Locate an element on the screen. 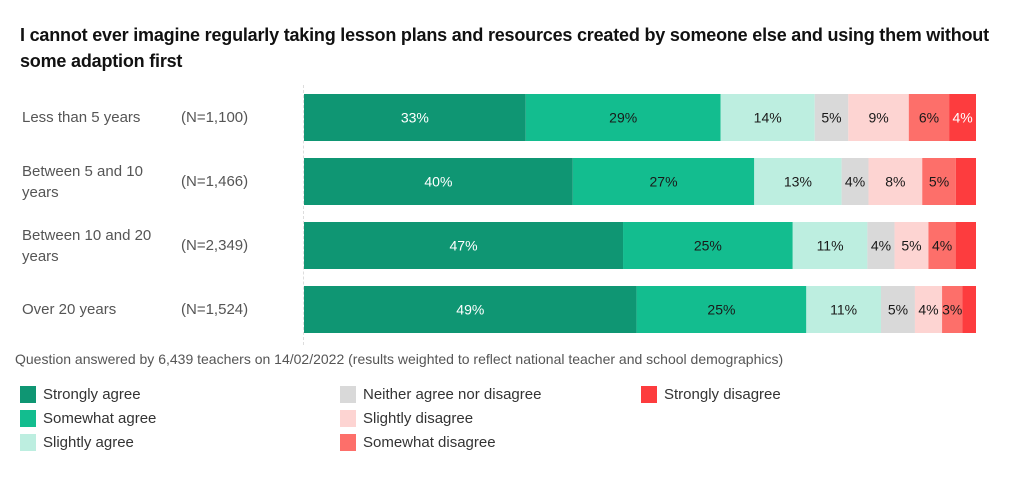  legend-label: Slightly disagree is located at coordinates (418, 418).